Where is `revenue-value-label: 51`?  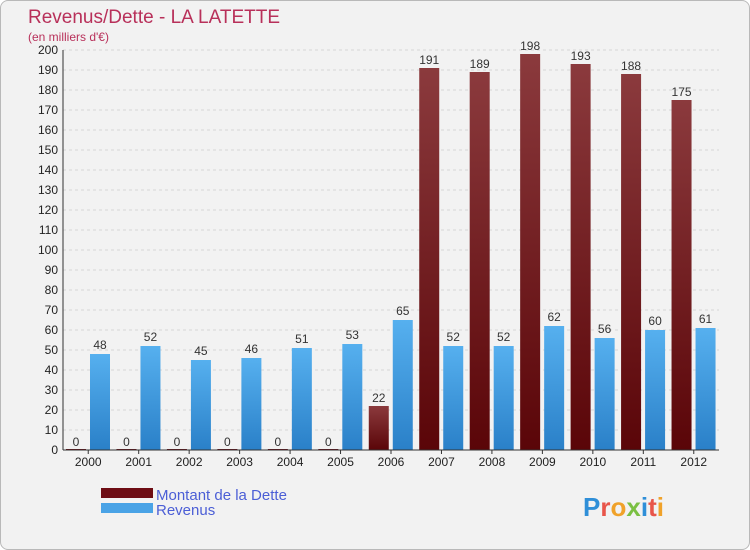 revenue-value-label: 51 is located at coordinates (302, 339).